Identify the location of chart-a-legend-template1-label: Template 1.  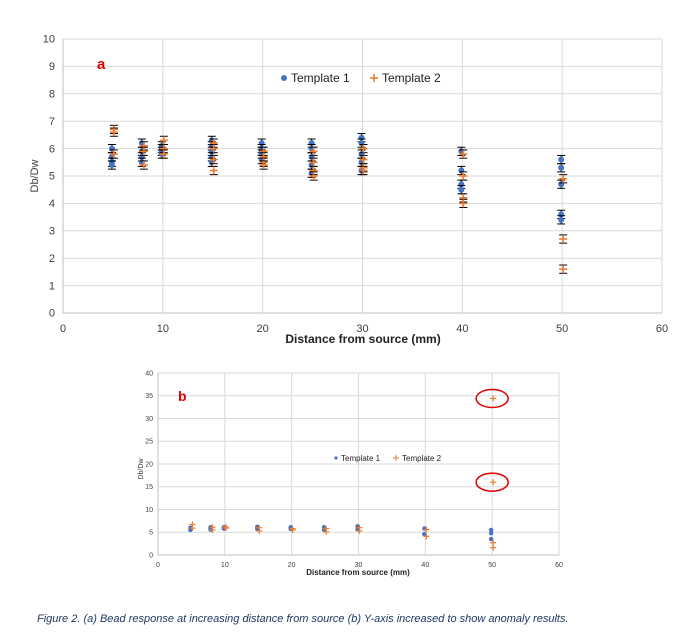
(320, 78).